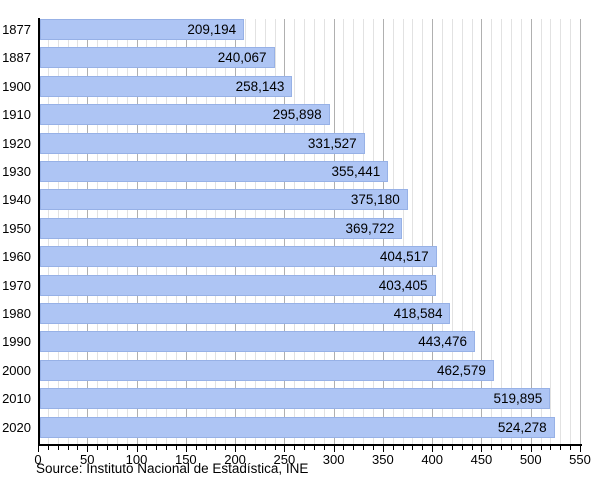  Describe the element at coordinates (142, 29) in the screenshot. I see `bar: 209,194` at that location.